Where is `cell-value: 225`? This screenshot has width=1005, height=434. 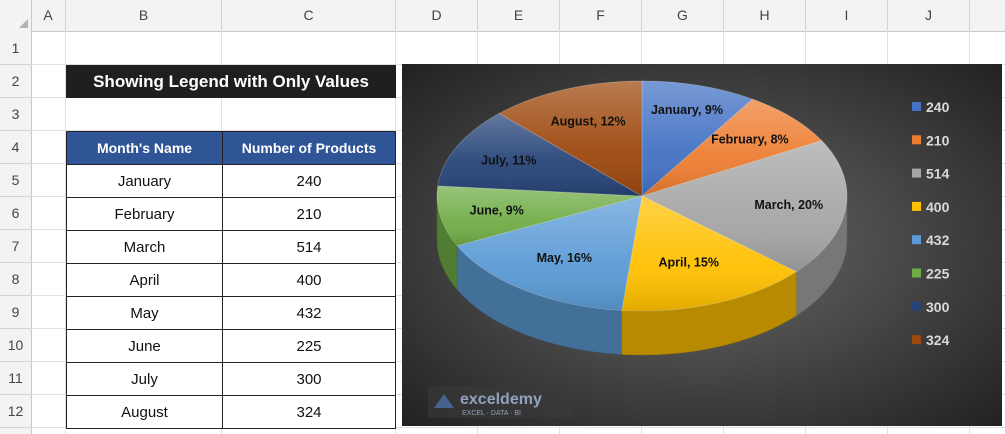 cell-value: 225 is located at coordinates (309, 346).